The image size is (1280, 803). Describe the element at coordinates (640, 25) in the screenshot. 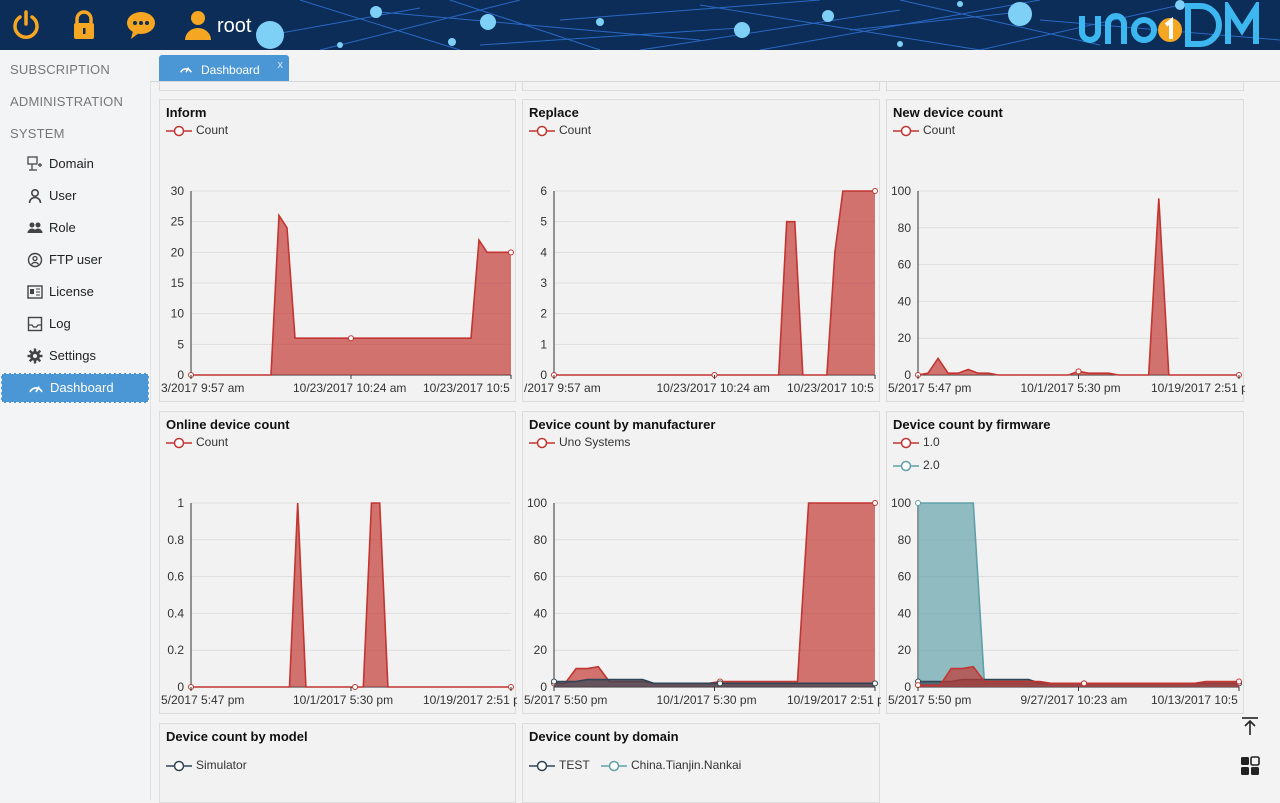

I see `top-header: root` at that location.